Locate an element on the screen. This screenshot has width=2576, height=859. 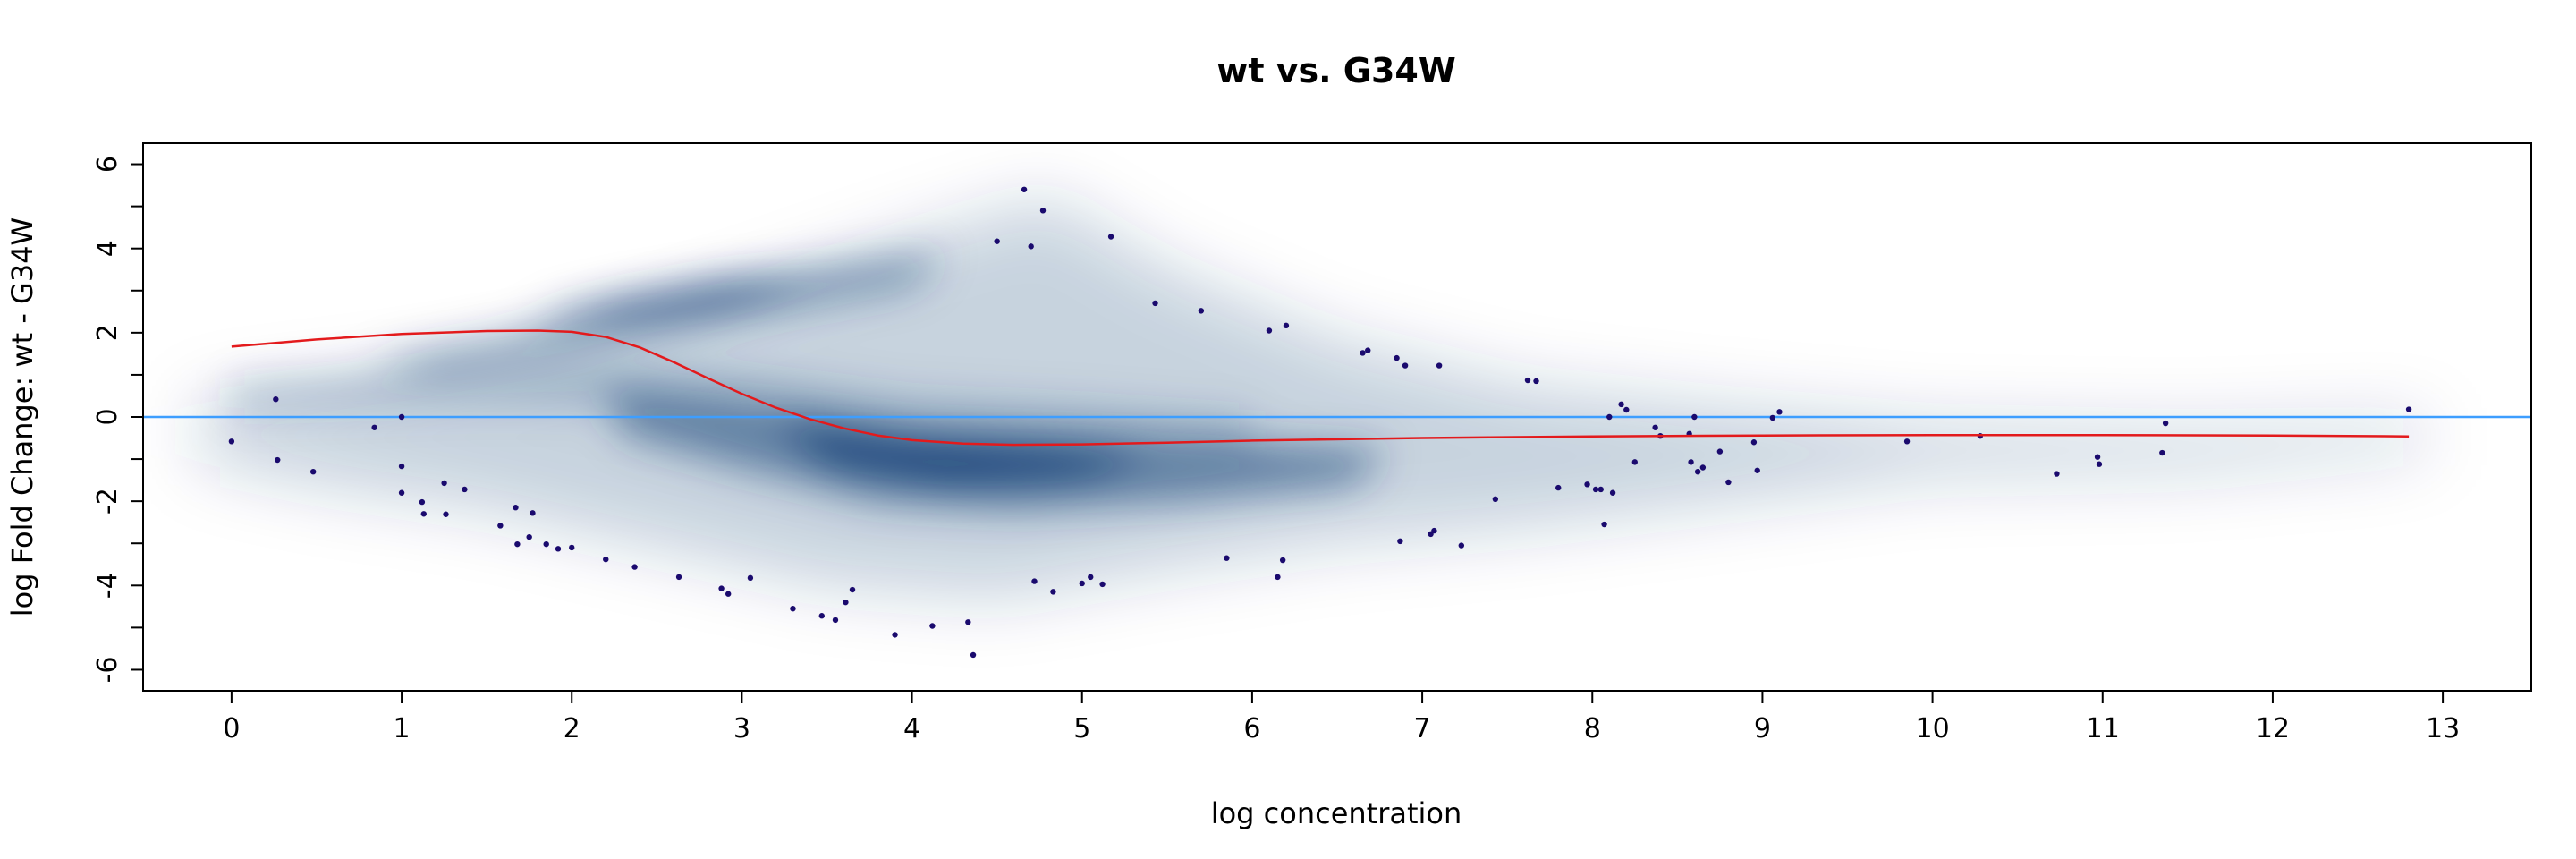
x-tick-label: 1 is located at coordinates (402, 728).